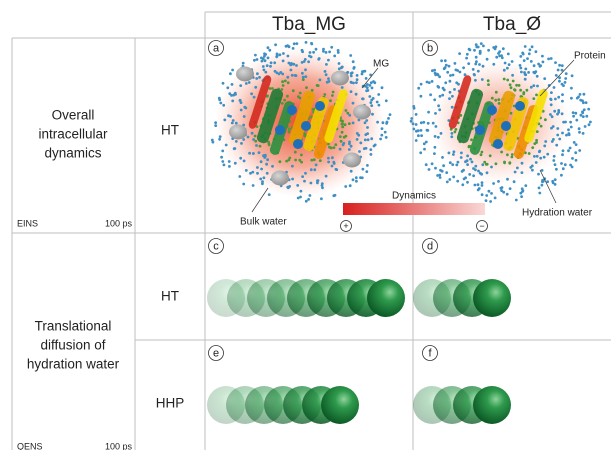  Describe the element at coordinates (216, 353) in the screenshot. I see `panel-letter-circle` at that location.